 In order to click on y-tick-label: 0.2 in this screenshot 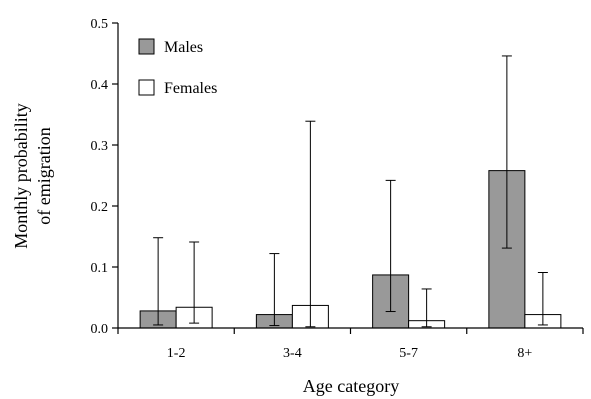, I will do `click(100, 207)`.